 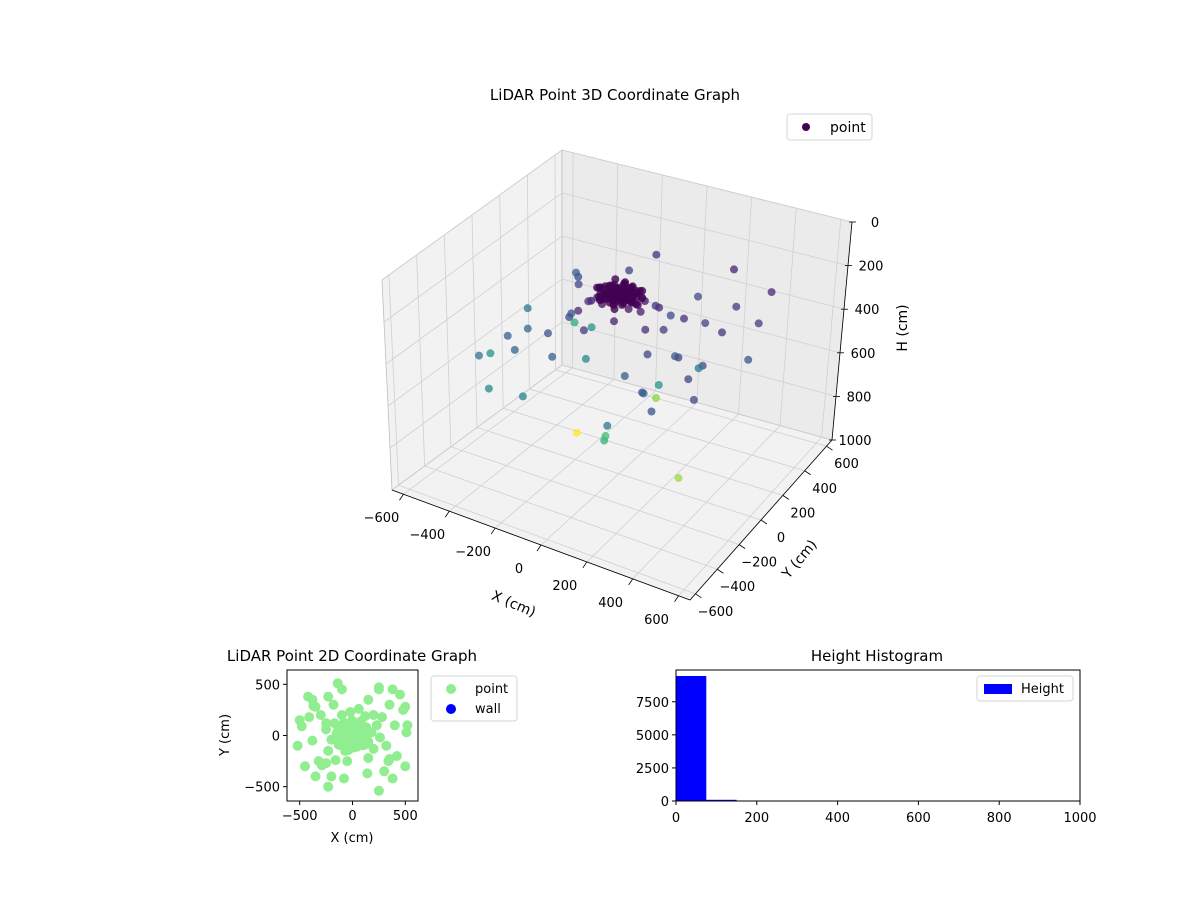 I want to click on tick-3d-x-label: −200, so click(x=473, y=552).